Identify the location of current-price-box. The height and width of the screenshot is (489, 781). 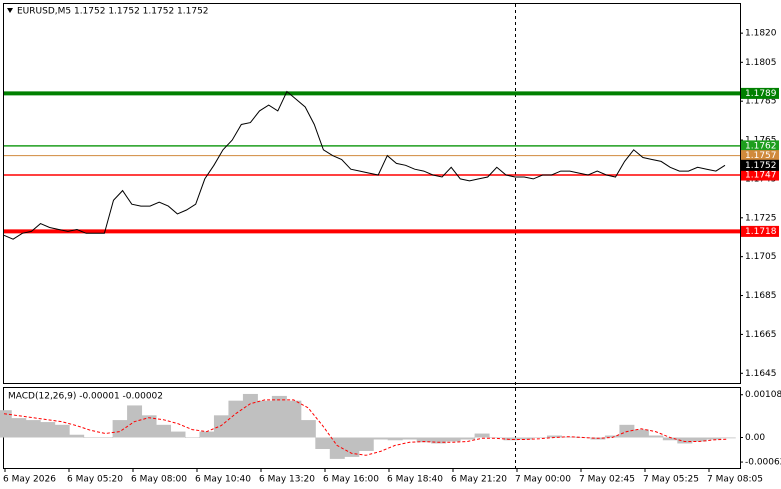
(760, 165).